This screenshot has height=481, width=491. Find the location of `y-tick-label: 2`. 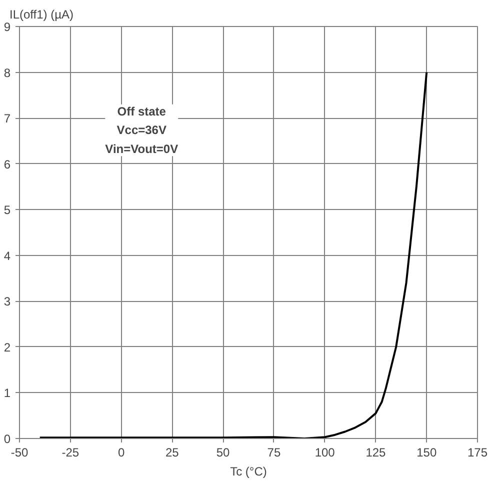

y-tick-label: 2 is located at coordinates (7, 347).